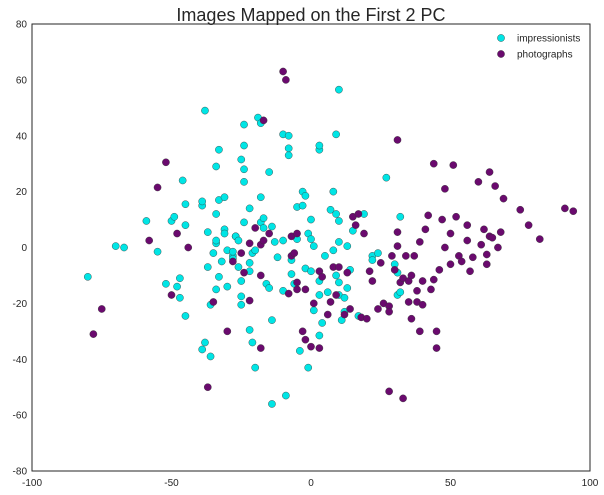 This screenshot has height=495, width=604. Describe the element at coordinates (590, 483) in the screenshot. I see `x-tick-label: 100` at that location.